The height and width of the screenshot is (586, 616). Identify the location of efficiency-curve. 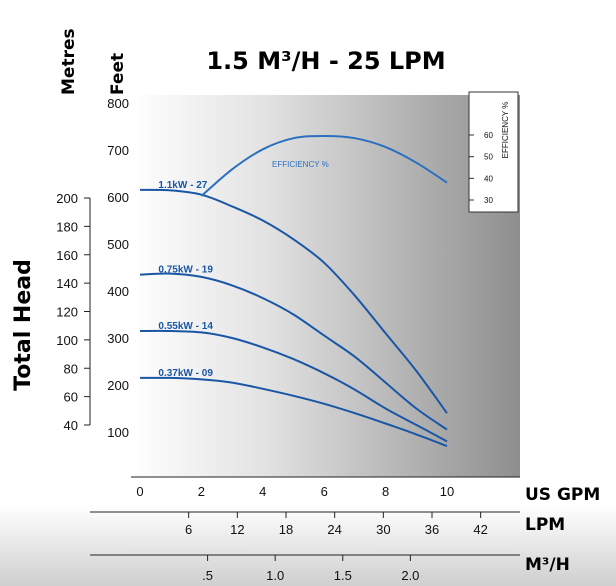
(324, 165).